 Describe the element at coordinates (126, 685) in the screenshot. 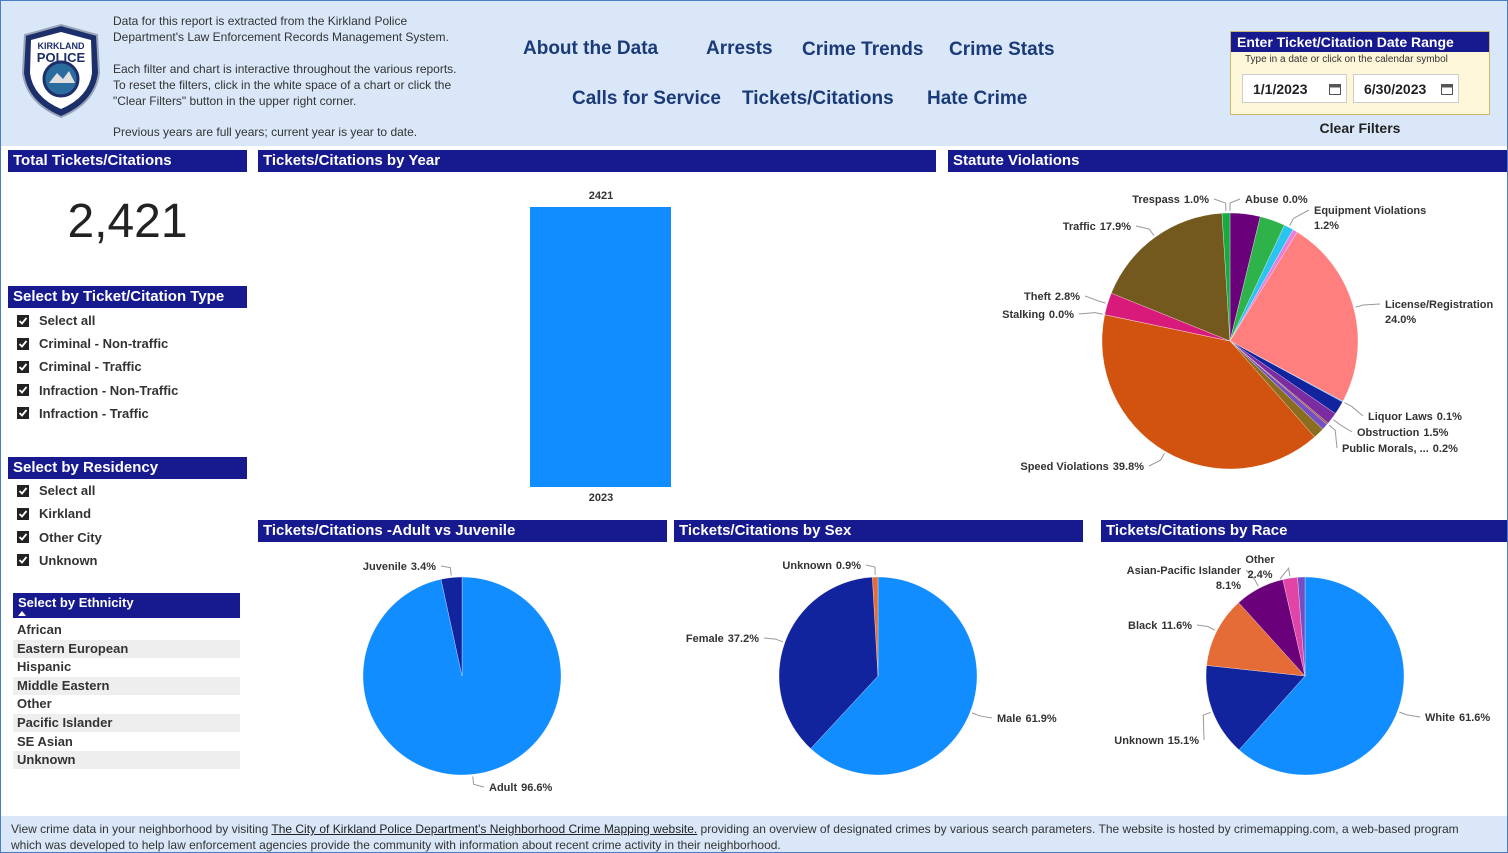

I see `filter-option: Middle Eastern` at that location.